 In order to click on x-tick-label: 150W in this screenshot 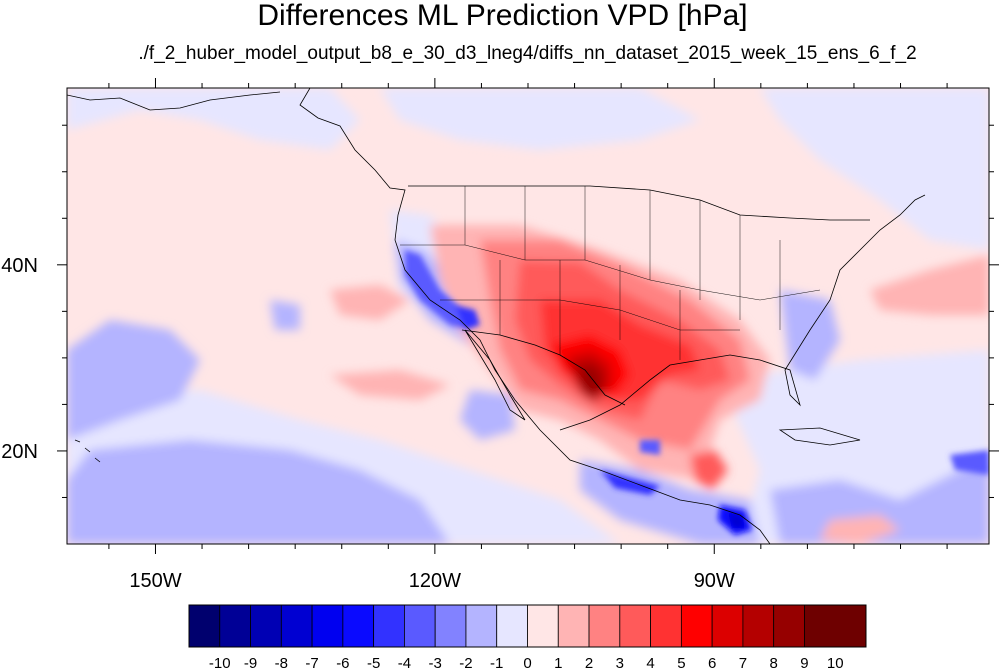, I will do `click(155, 581)`.